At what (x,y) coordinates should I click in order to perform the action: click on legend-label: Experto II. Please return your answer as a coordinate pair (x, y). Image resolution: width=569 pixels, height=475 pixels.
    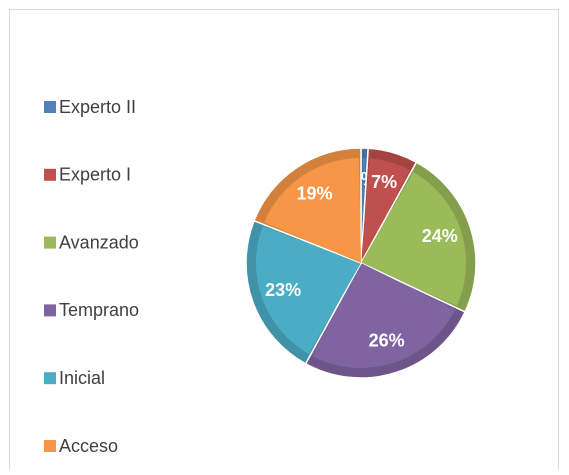
    Looking at the image, I should click on (97, 107).